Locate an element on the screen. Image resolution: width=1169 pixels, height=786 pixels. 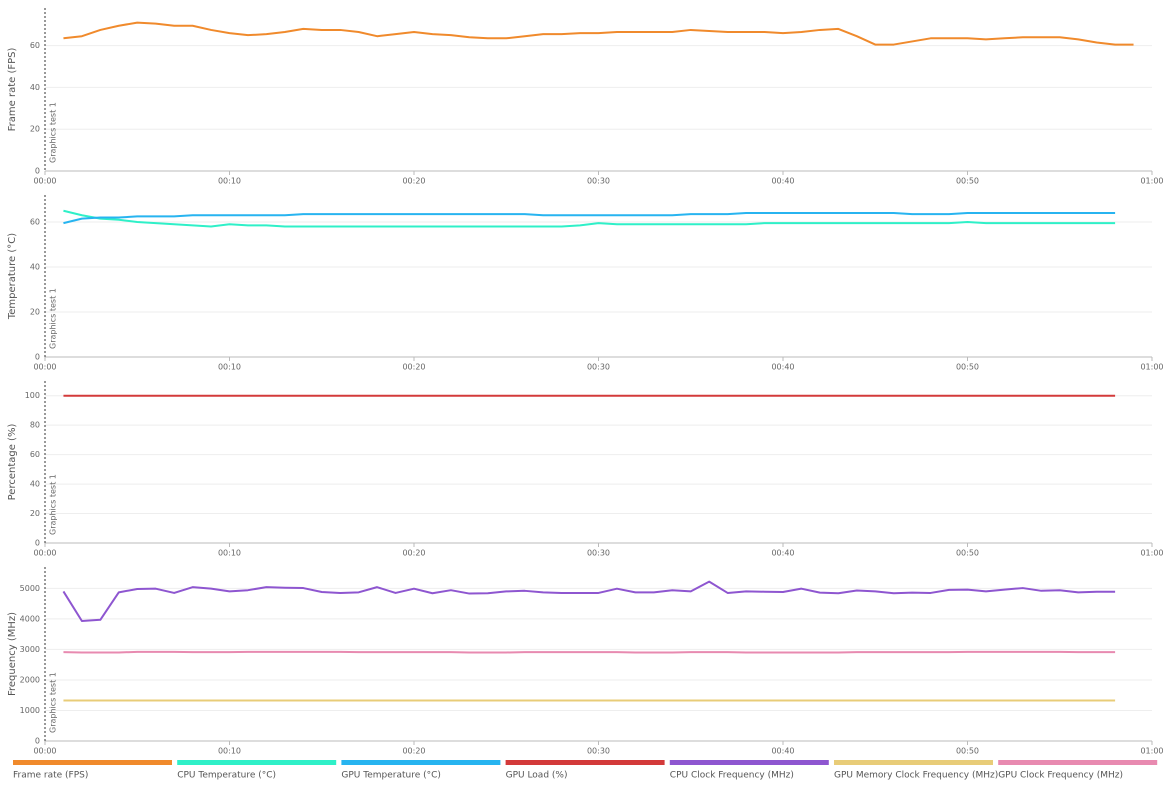
legend-label: GPU Memory Clock Frequency (MHz) is located at coordinates (916, 776).